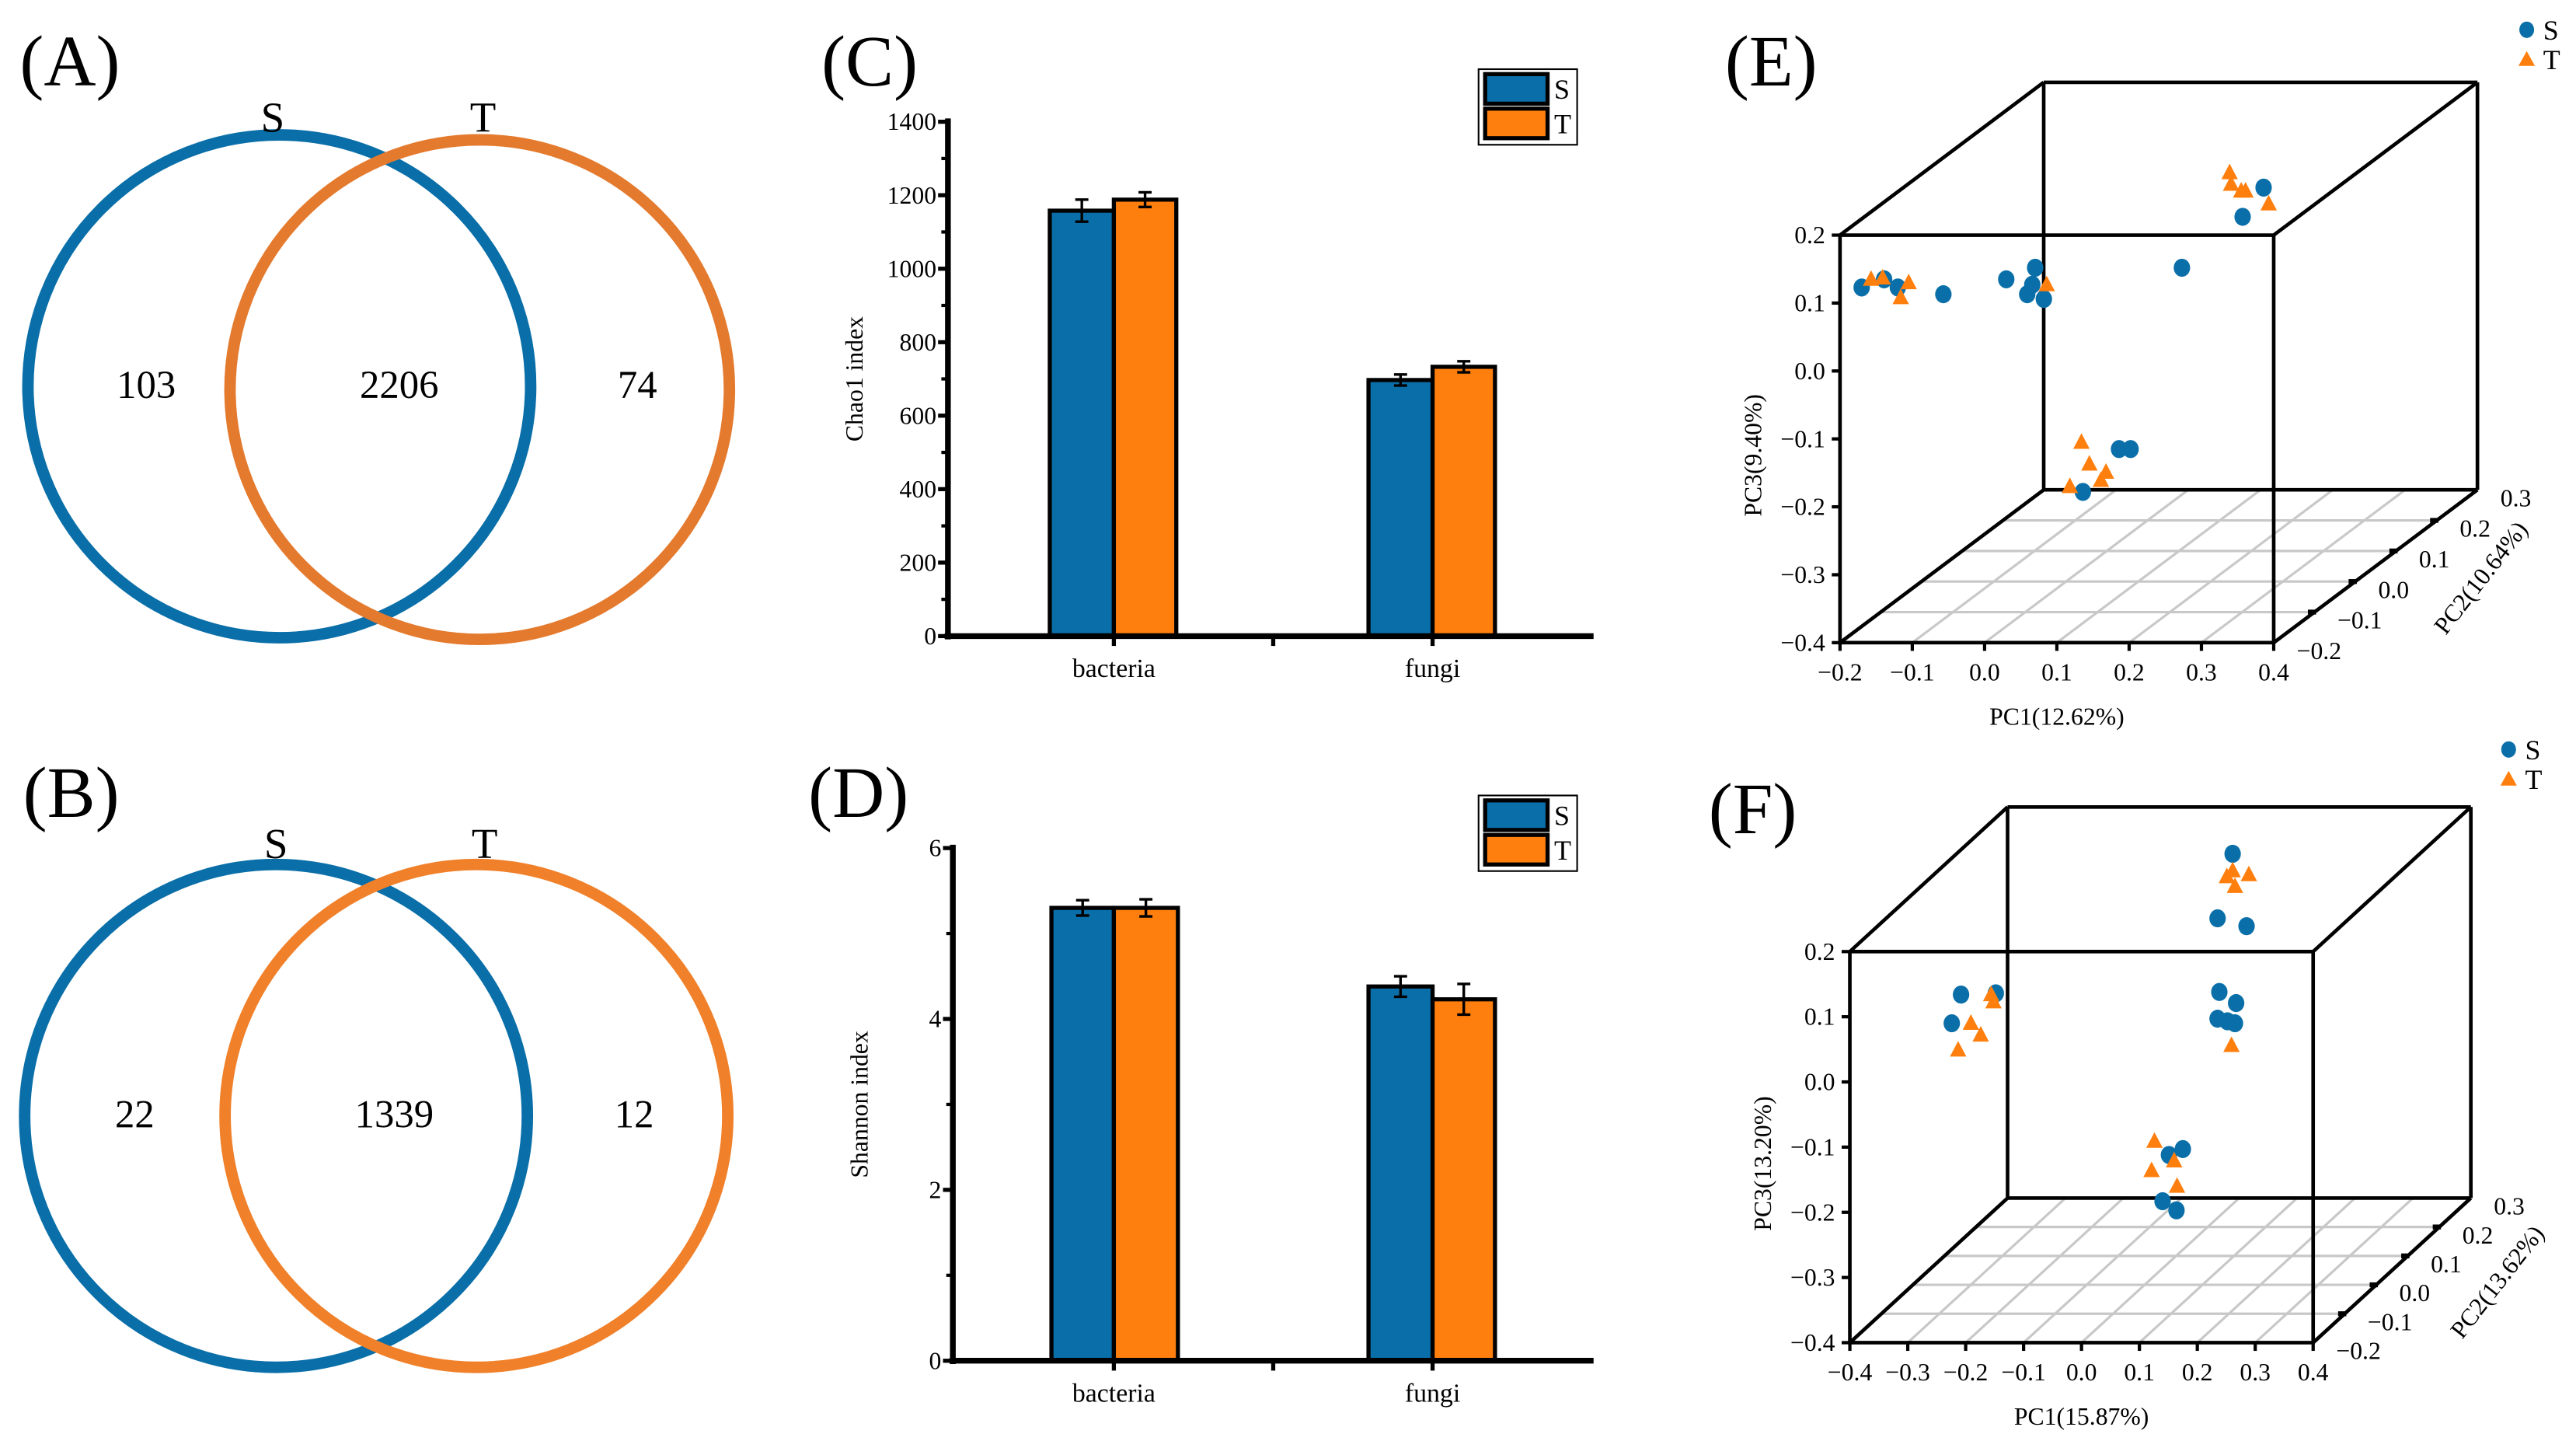  What do you see at coordinates (483, 117) in the screenshot?
I see `venn-label-t: T` at bounding box center [483, 117].